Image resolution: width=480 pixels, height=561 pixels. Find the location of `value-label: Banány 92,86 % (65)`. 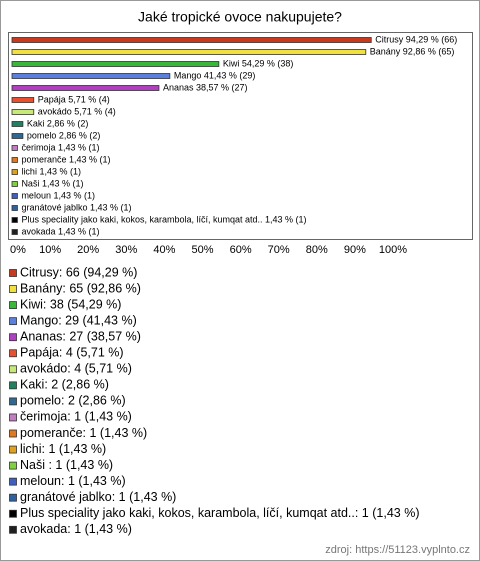

value-label: Banány 92,86 % (65) is located at coordinates (412, 51).